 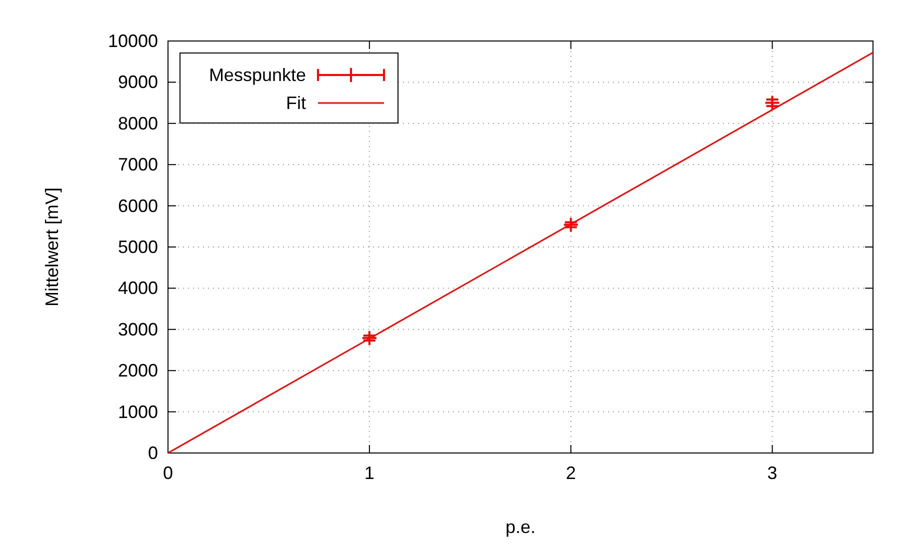 What do you see at coordinates (138, 247) in the screenshot?
I see `y-tick-label: 5000` at bounding box center [138, 247].